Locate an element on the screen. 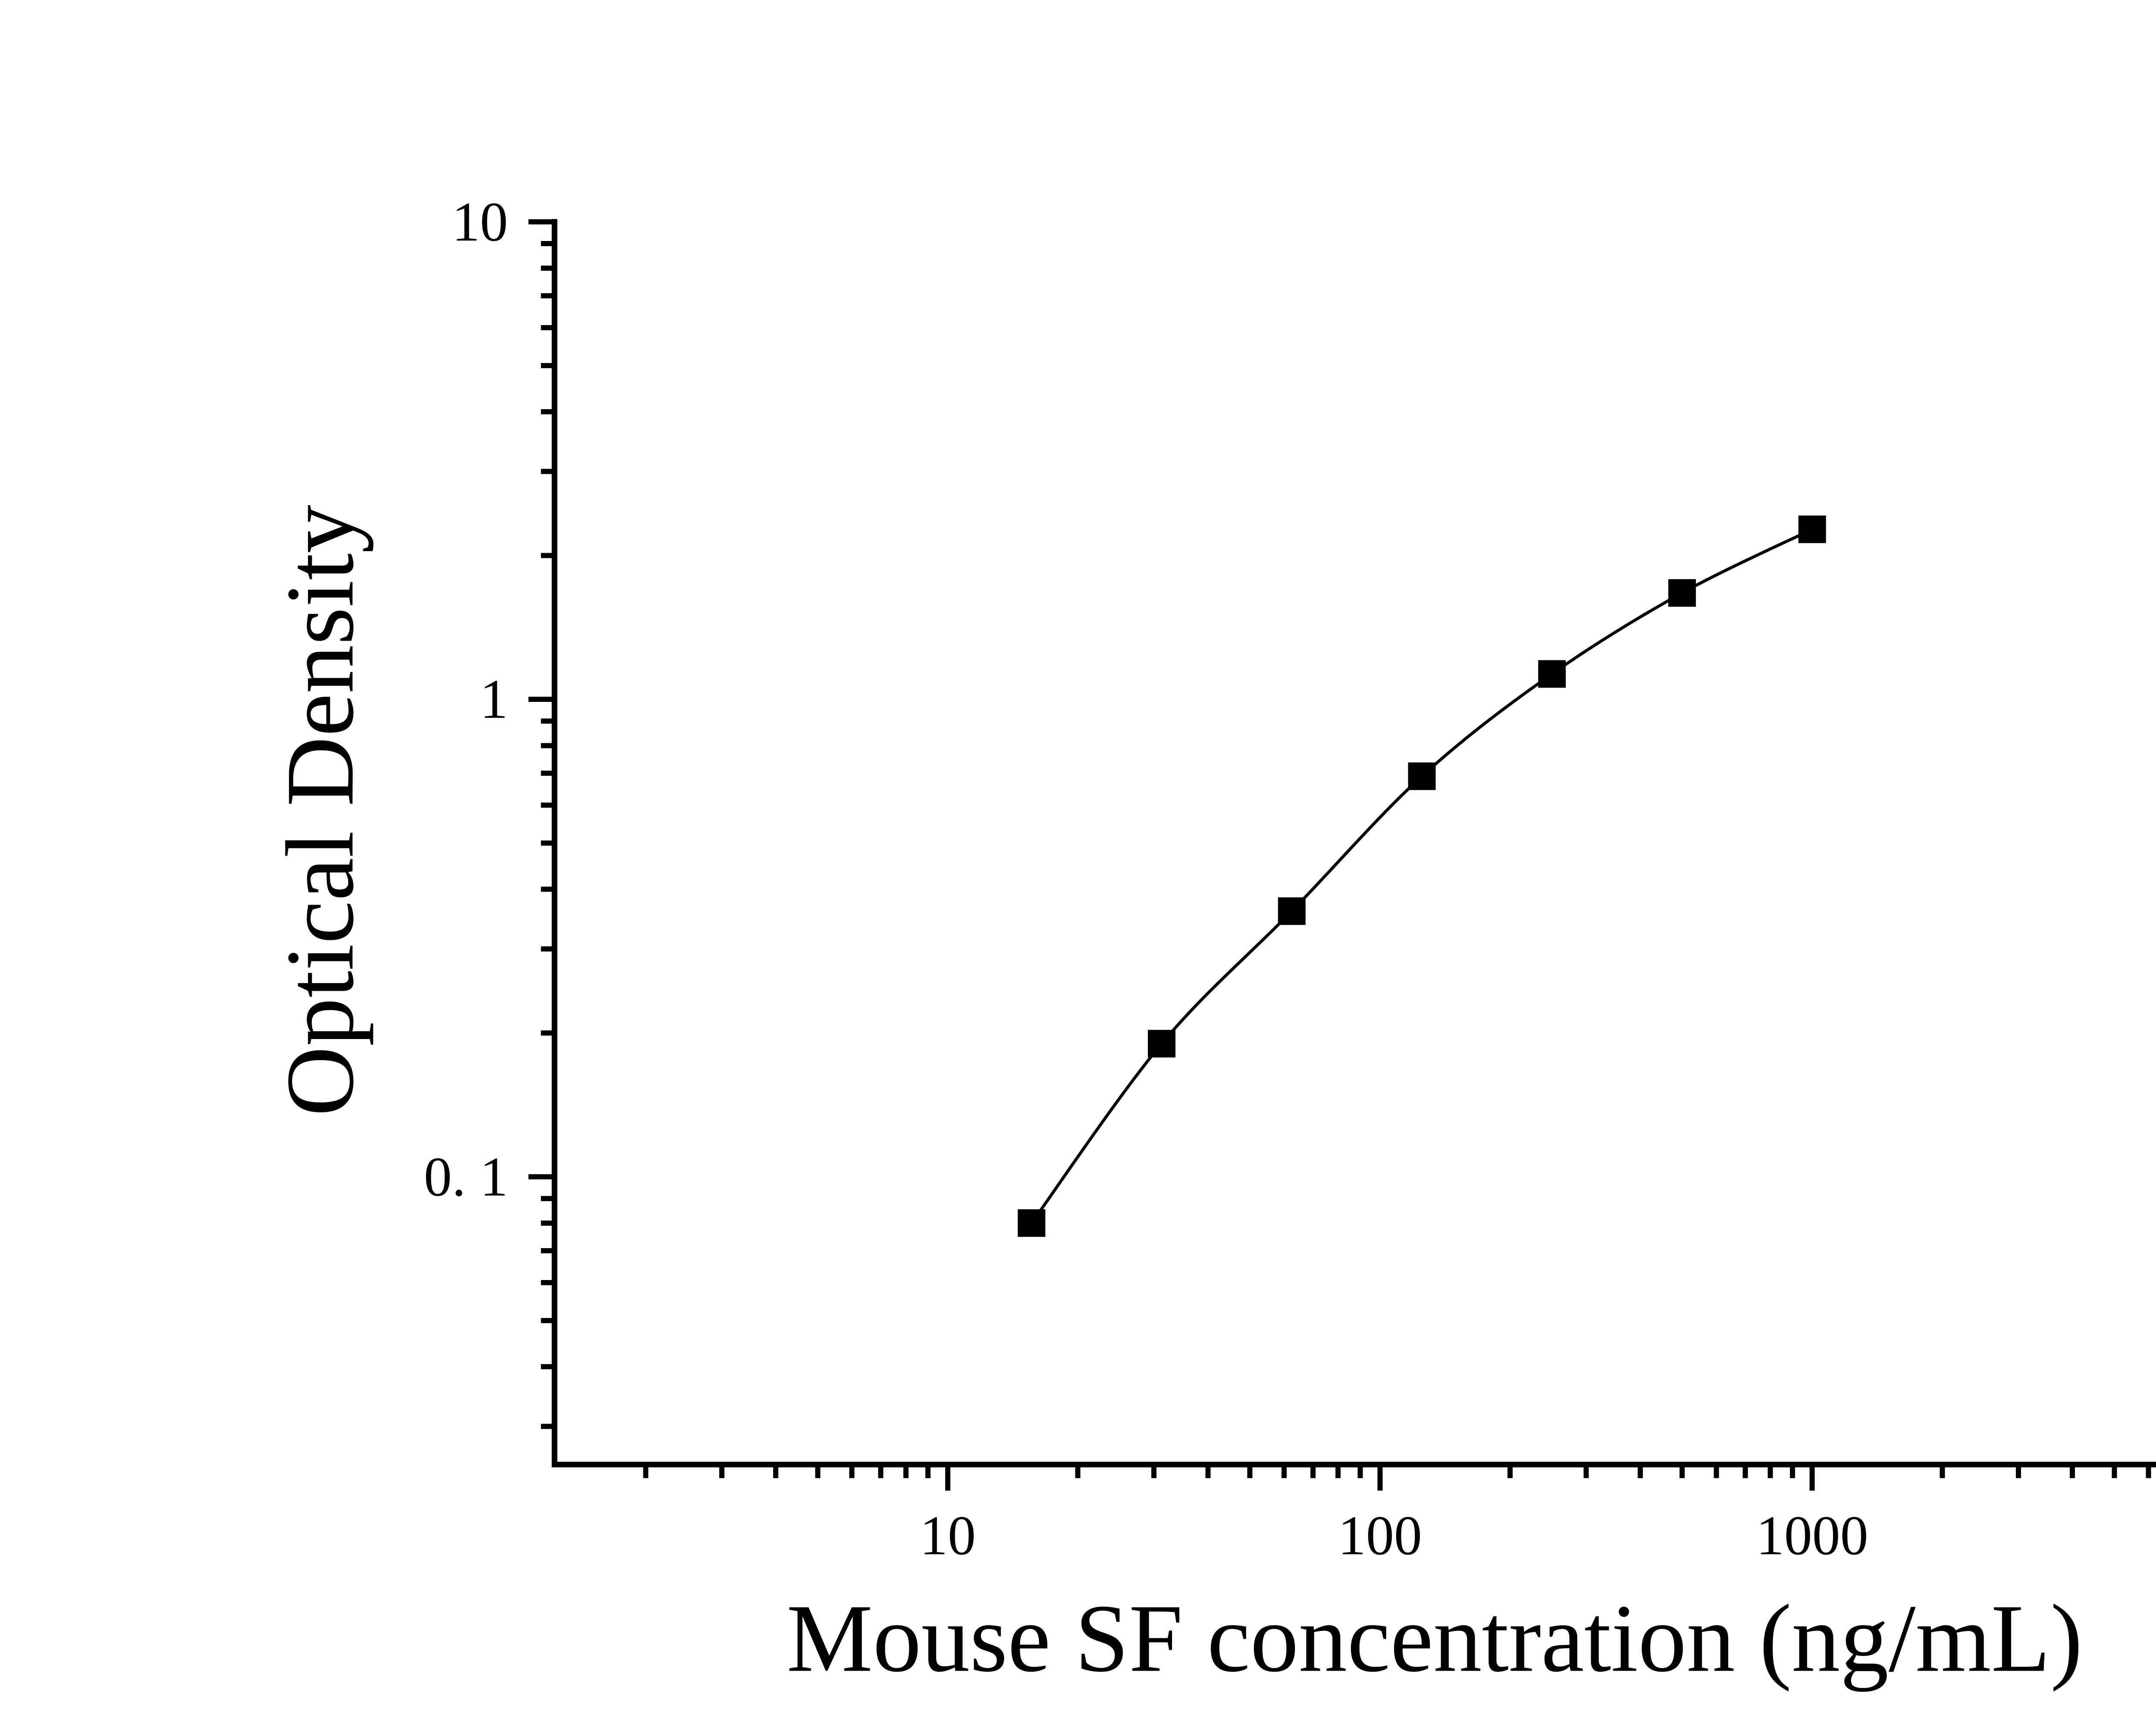 The width and height of the screenshot is (2156, 1731). y-tick-label: 10 is located at coordinates (480, 222).